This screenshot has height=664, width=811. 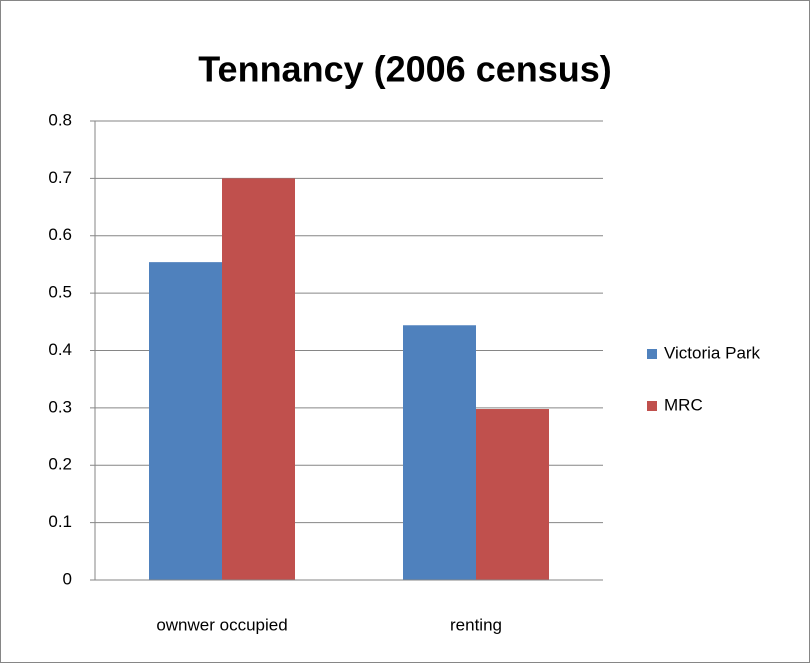 What do you see at coordinates (405, 69) in the screenshot?
I see `chart-title: Tennancy (2006 census)` at bounding box center [405, 69].